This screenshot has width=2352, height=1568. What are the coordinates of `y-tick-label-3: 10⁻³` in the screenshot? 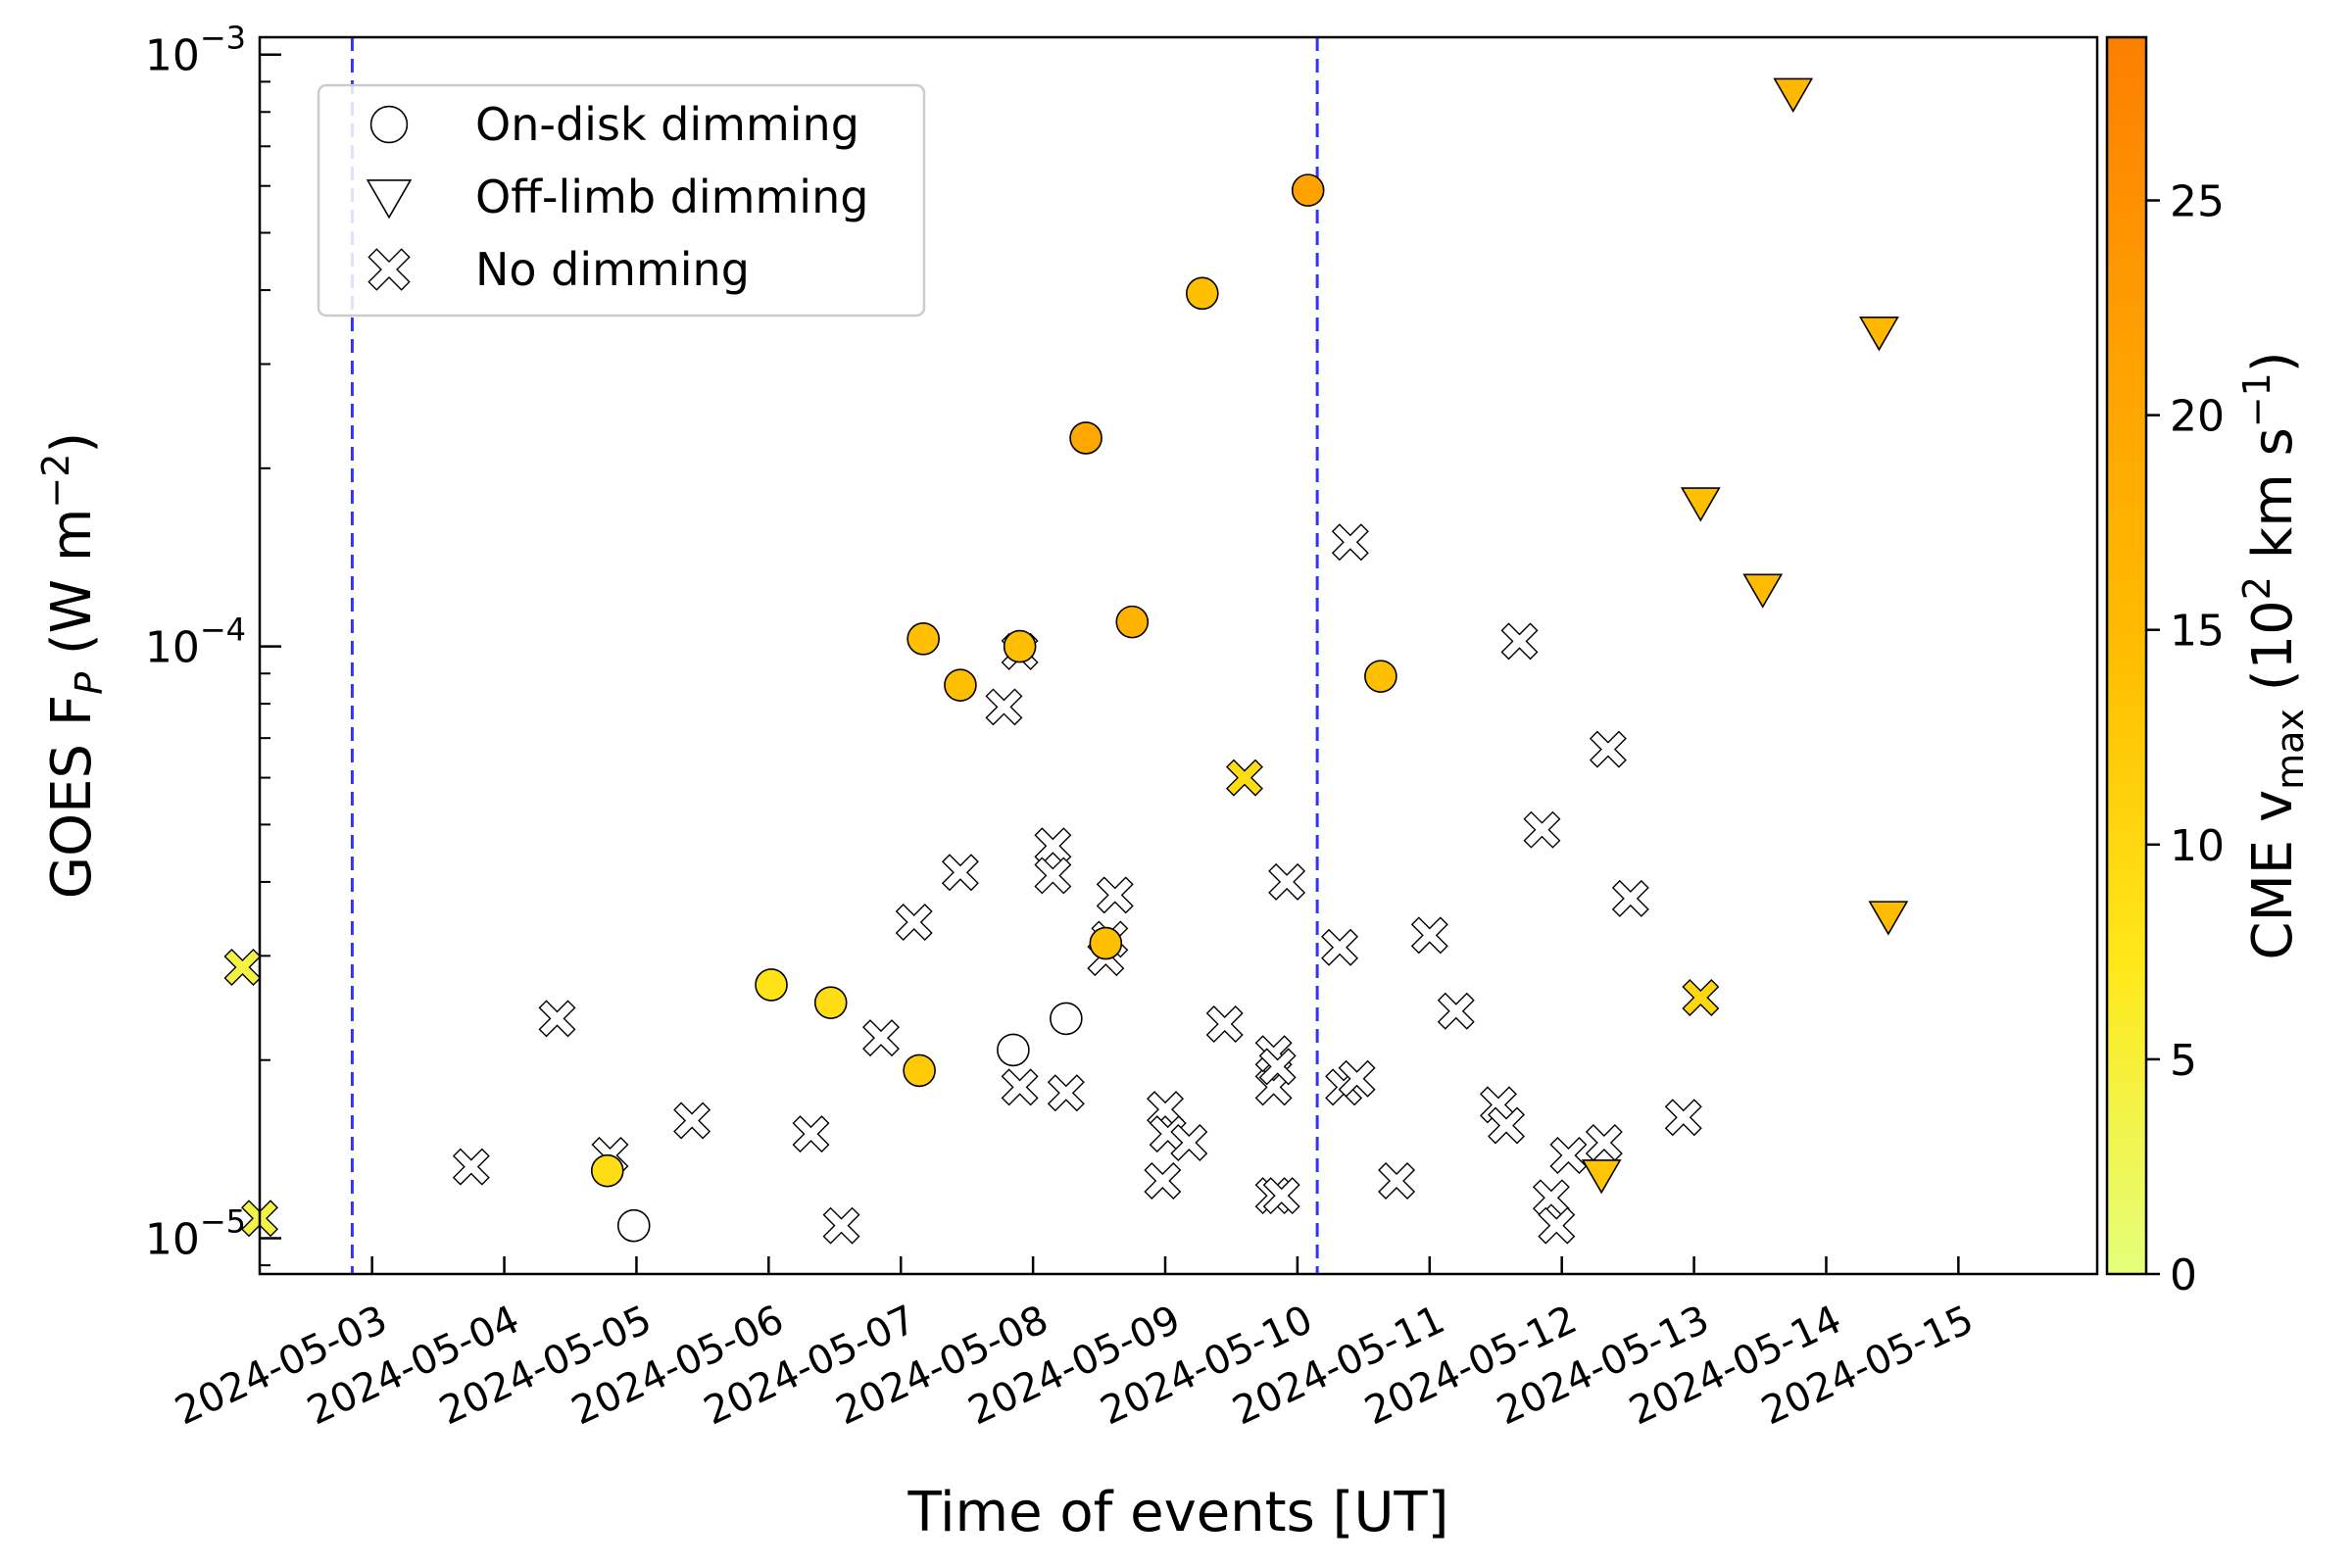 It's located at (195, 50).